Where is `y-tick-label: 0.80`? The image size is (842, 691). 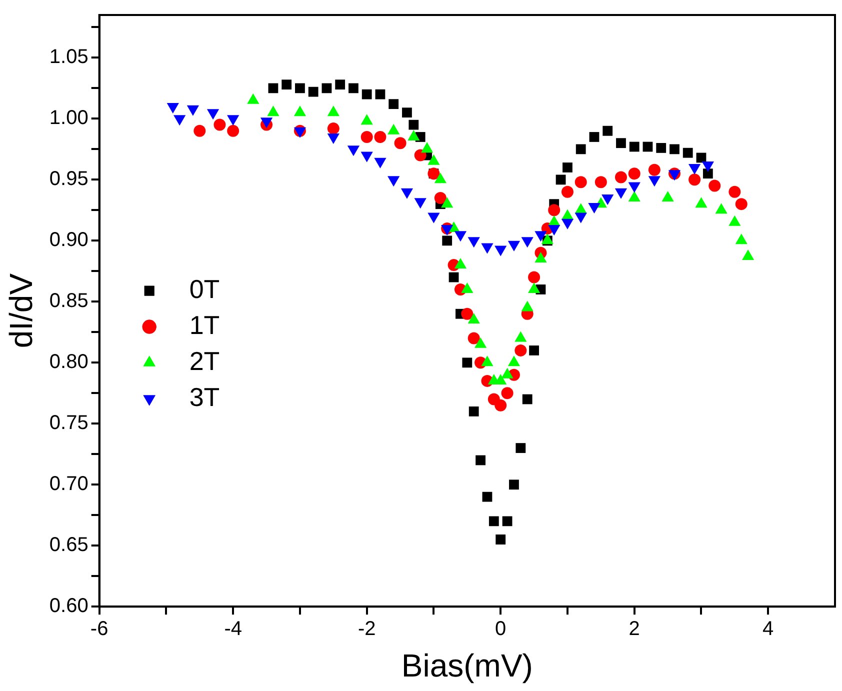 y-tick-label: 0.80 is located at coordinates (68, 362).